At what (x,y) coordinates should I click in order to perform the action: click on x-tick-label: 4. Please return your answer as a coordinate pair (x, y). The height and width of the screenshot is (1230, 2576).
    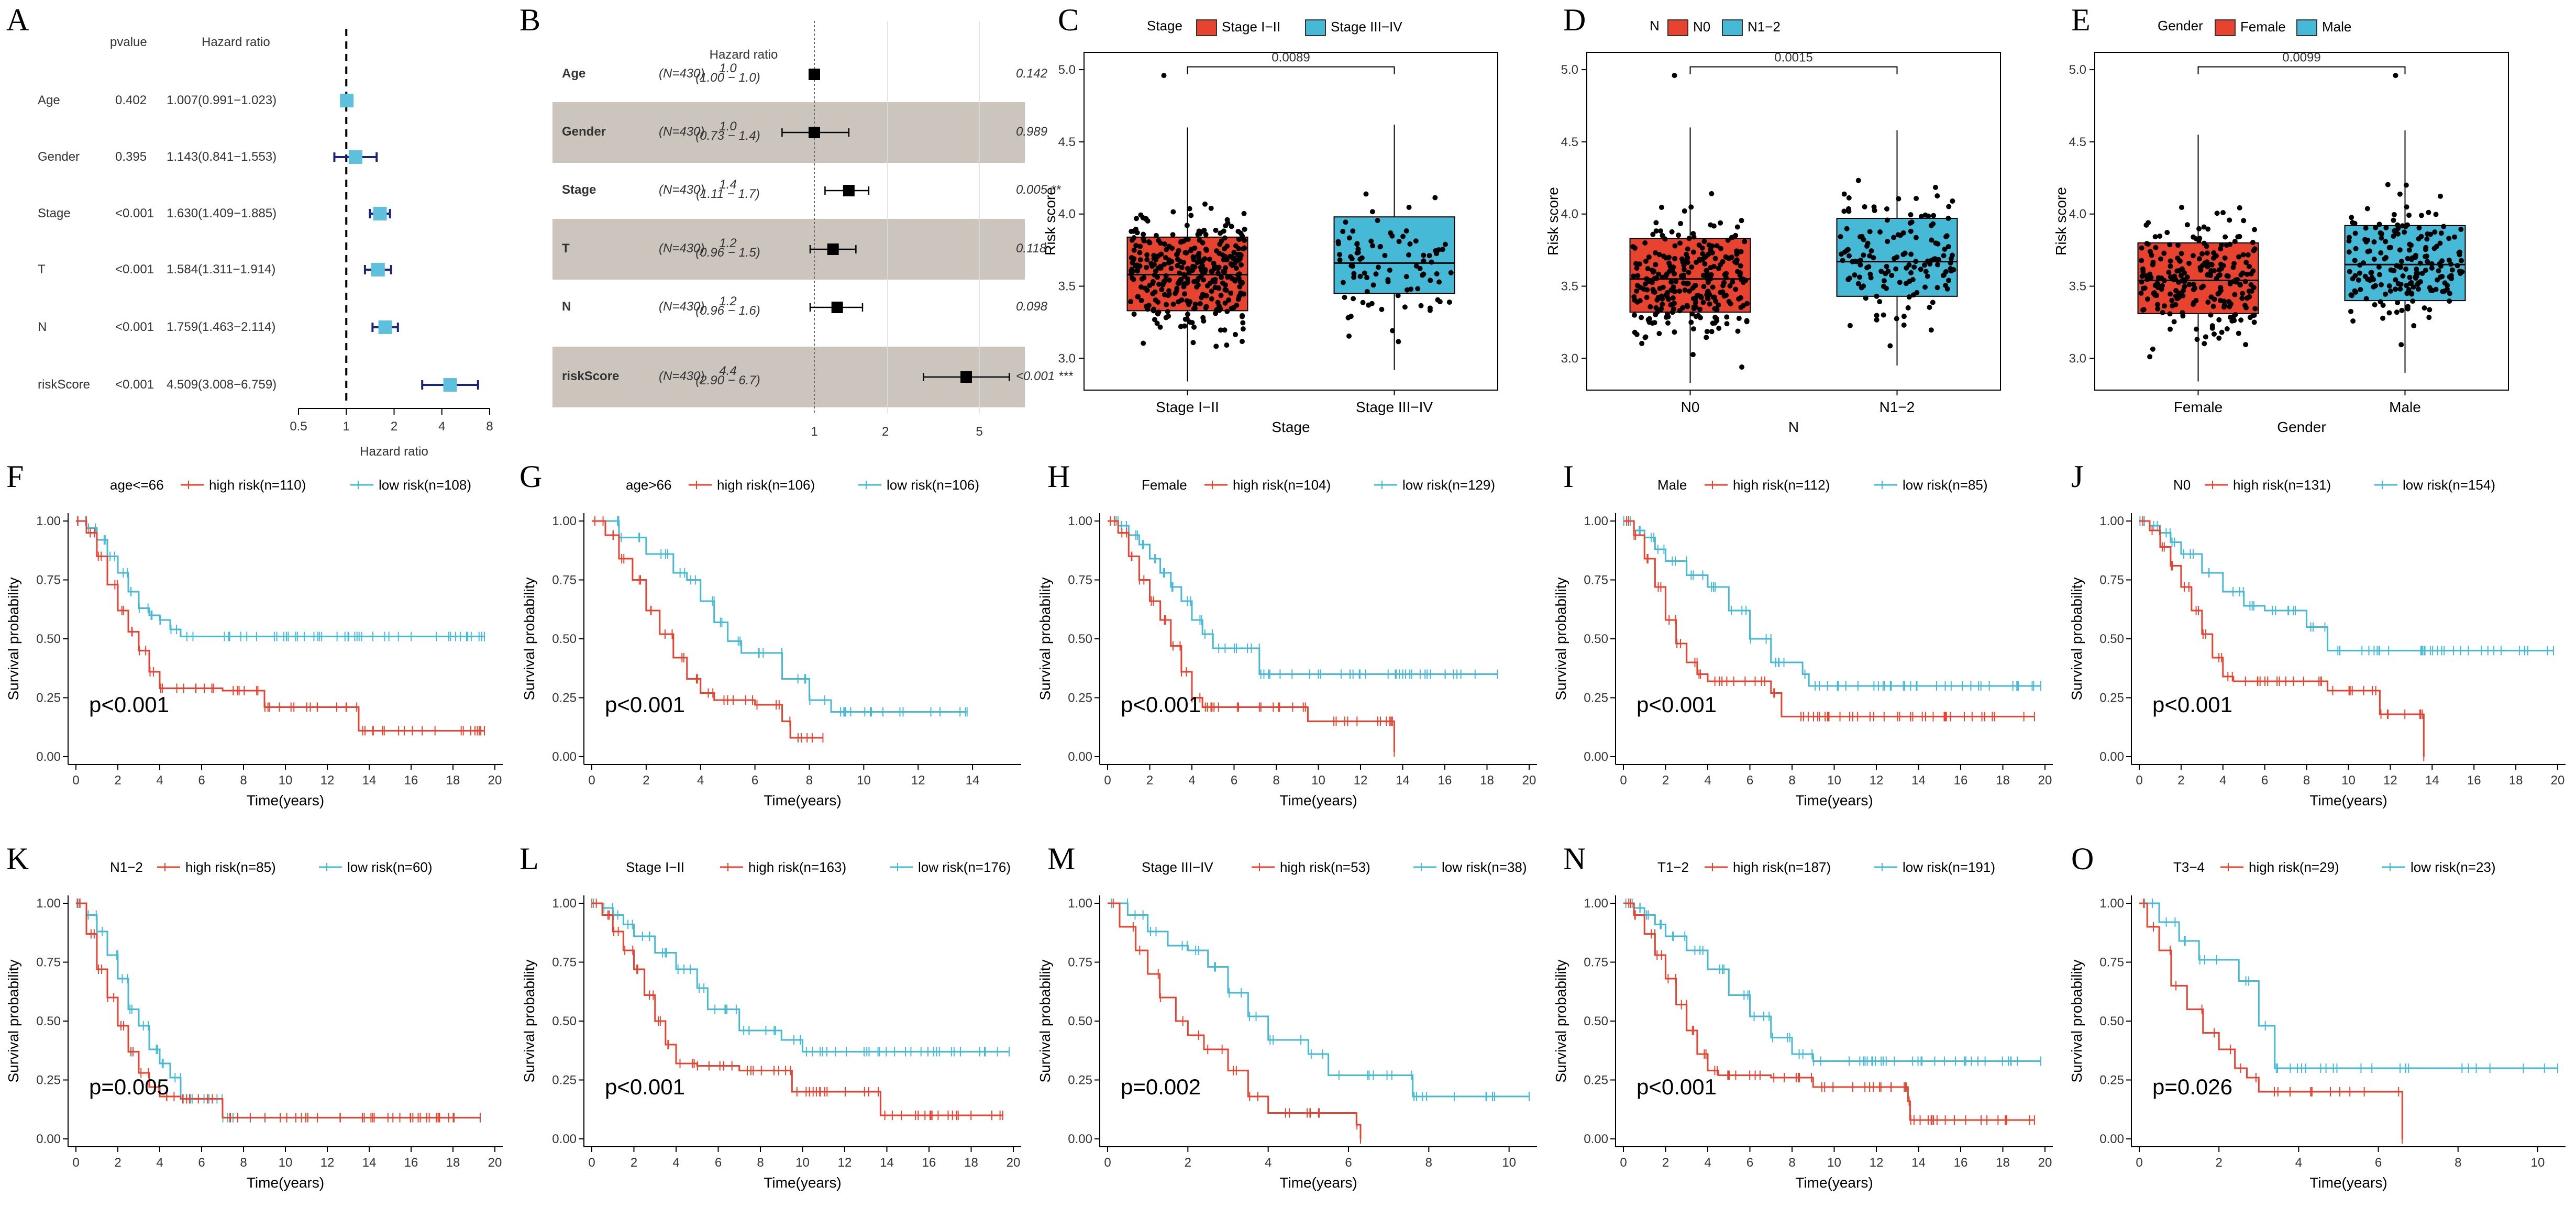
    Looking at the image, I should click on (2298, 1163).